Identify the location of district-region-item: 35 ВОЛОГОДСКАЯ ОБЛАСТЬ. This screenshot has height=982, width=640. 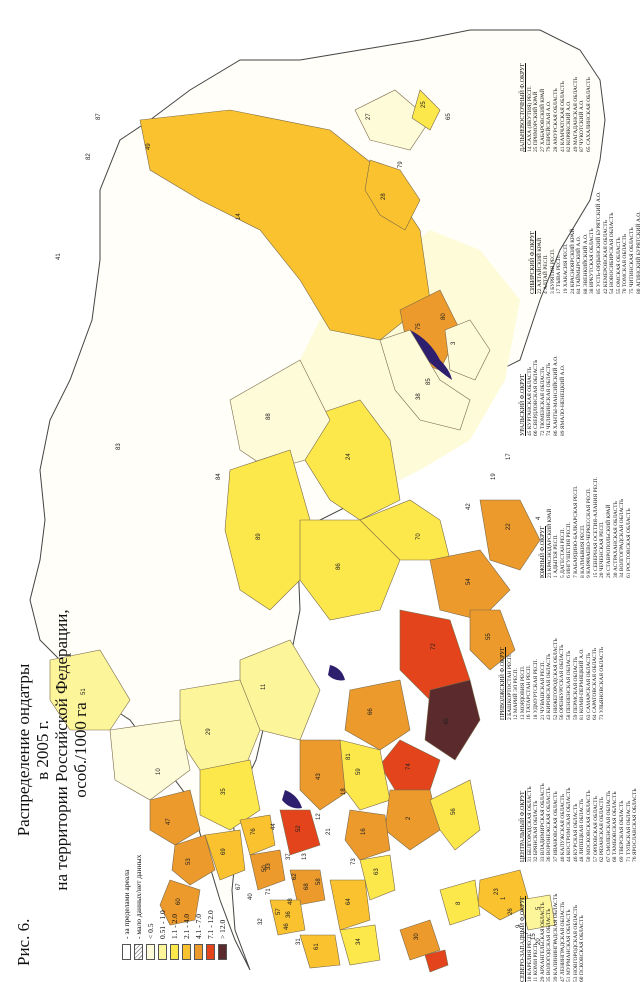
(549, 945).